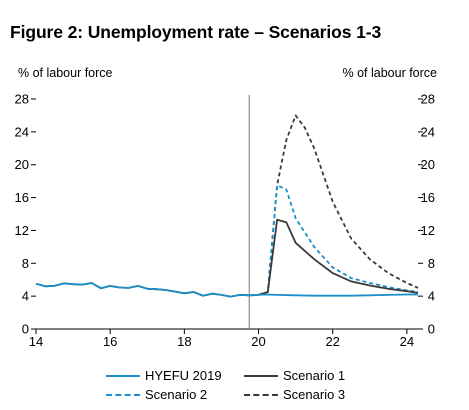  Describe the element at coordinates (428, 164) in the screenshot. I see `y-tick-label-right-20: 20` at that location.